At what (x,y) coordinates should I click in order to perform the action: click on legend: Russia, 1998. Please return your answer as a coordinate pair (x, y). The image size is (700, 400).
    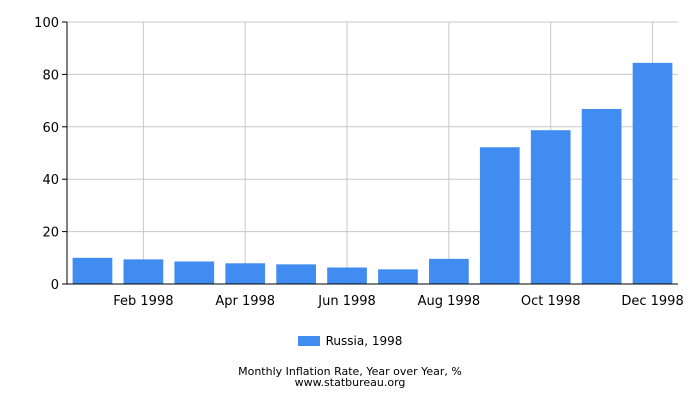
    Looking at the image, I should click on (350, 341).